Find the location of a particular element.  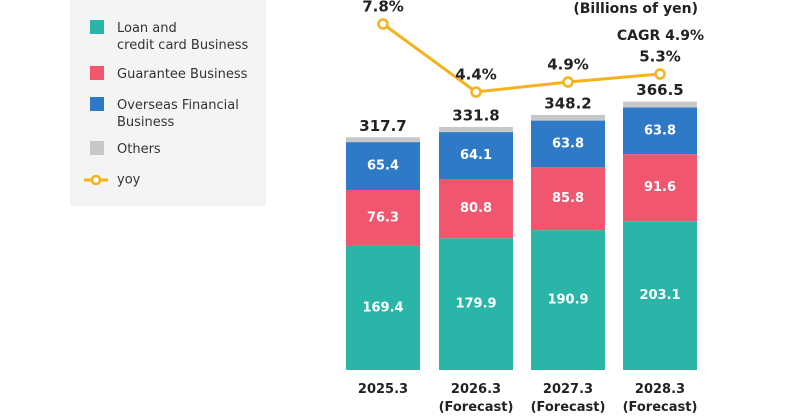

unit-note: (Billions of yen) is located at coordinates (635, 9).